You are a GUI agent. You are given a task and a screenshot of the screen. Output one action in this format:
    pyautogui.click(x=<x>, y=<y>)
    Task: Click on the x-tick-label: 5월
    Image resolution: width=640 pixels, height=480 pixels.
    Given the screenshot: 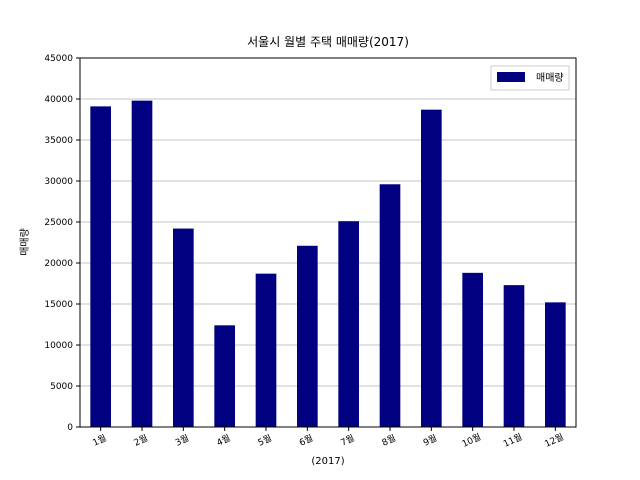 What is the action you would take?
    pyautogui.click(x=265, y=440)
    